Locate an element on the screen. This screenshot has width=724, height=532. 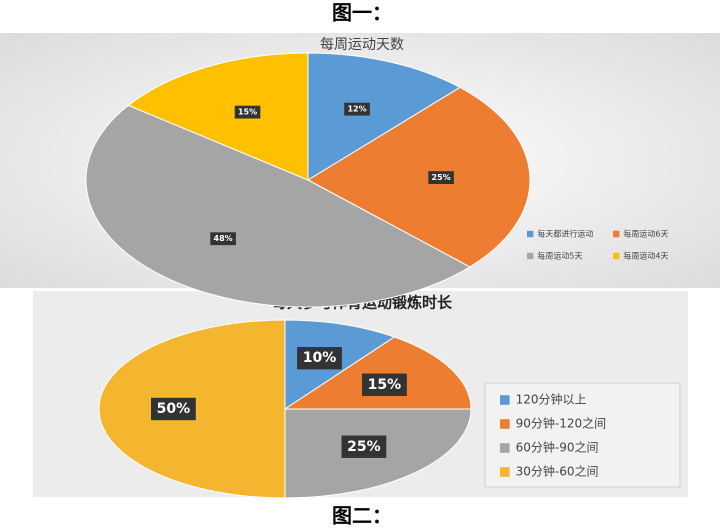
legend-label: 120分钟以上 is located at coordinates (551, 399).